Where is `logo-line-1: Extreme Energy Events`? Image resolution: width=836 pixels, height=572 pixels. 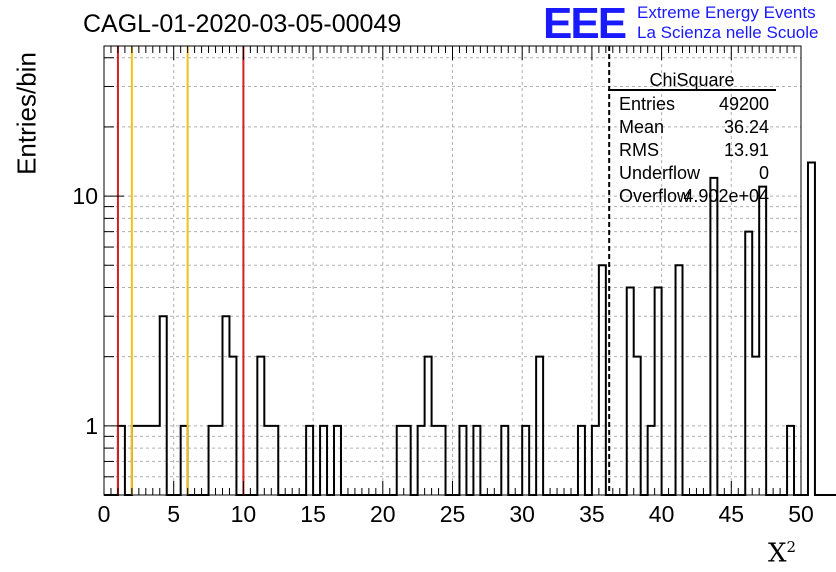
logo-line-1: Extreme Energy Events is located at coordinates (726, 12).